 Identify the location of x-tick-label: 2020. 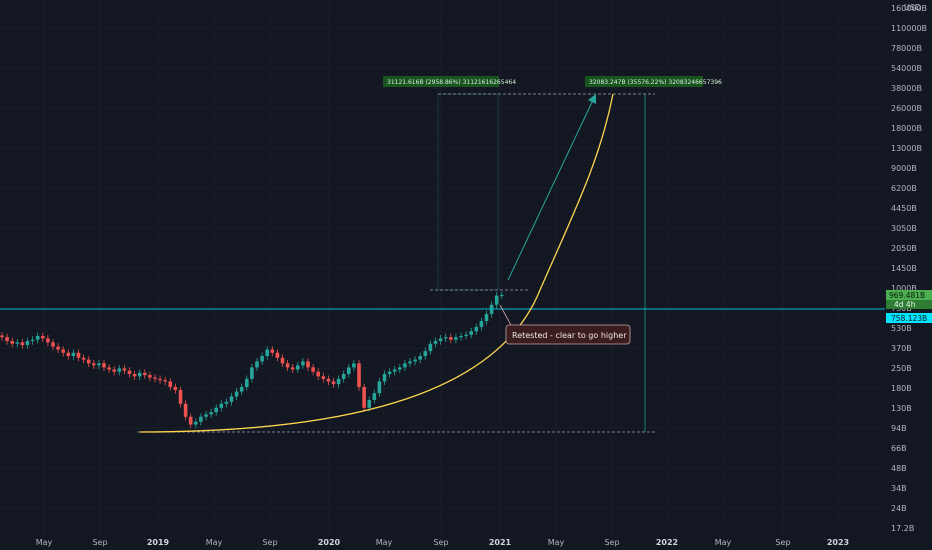
(329, 542).